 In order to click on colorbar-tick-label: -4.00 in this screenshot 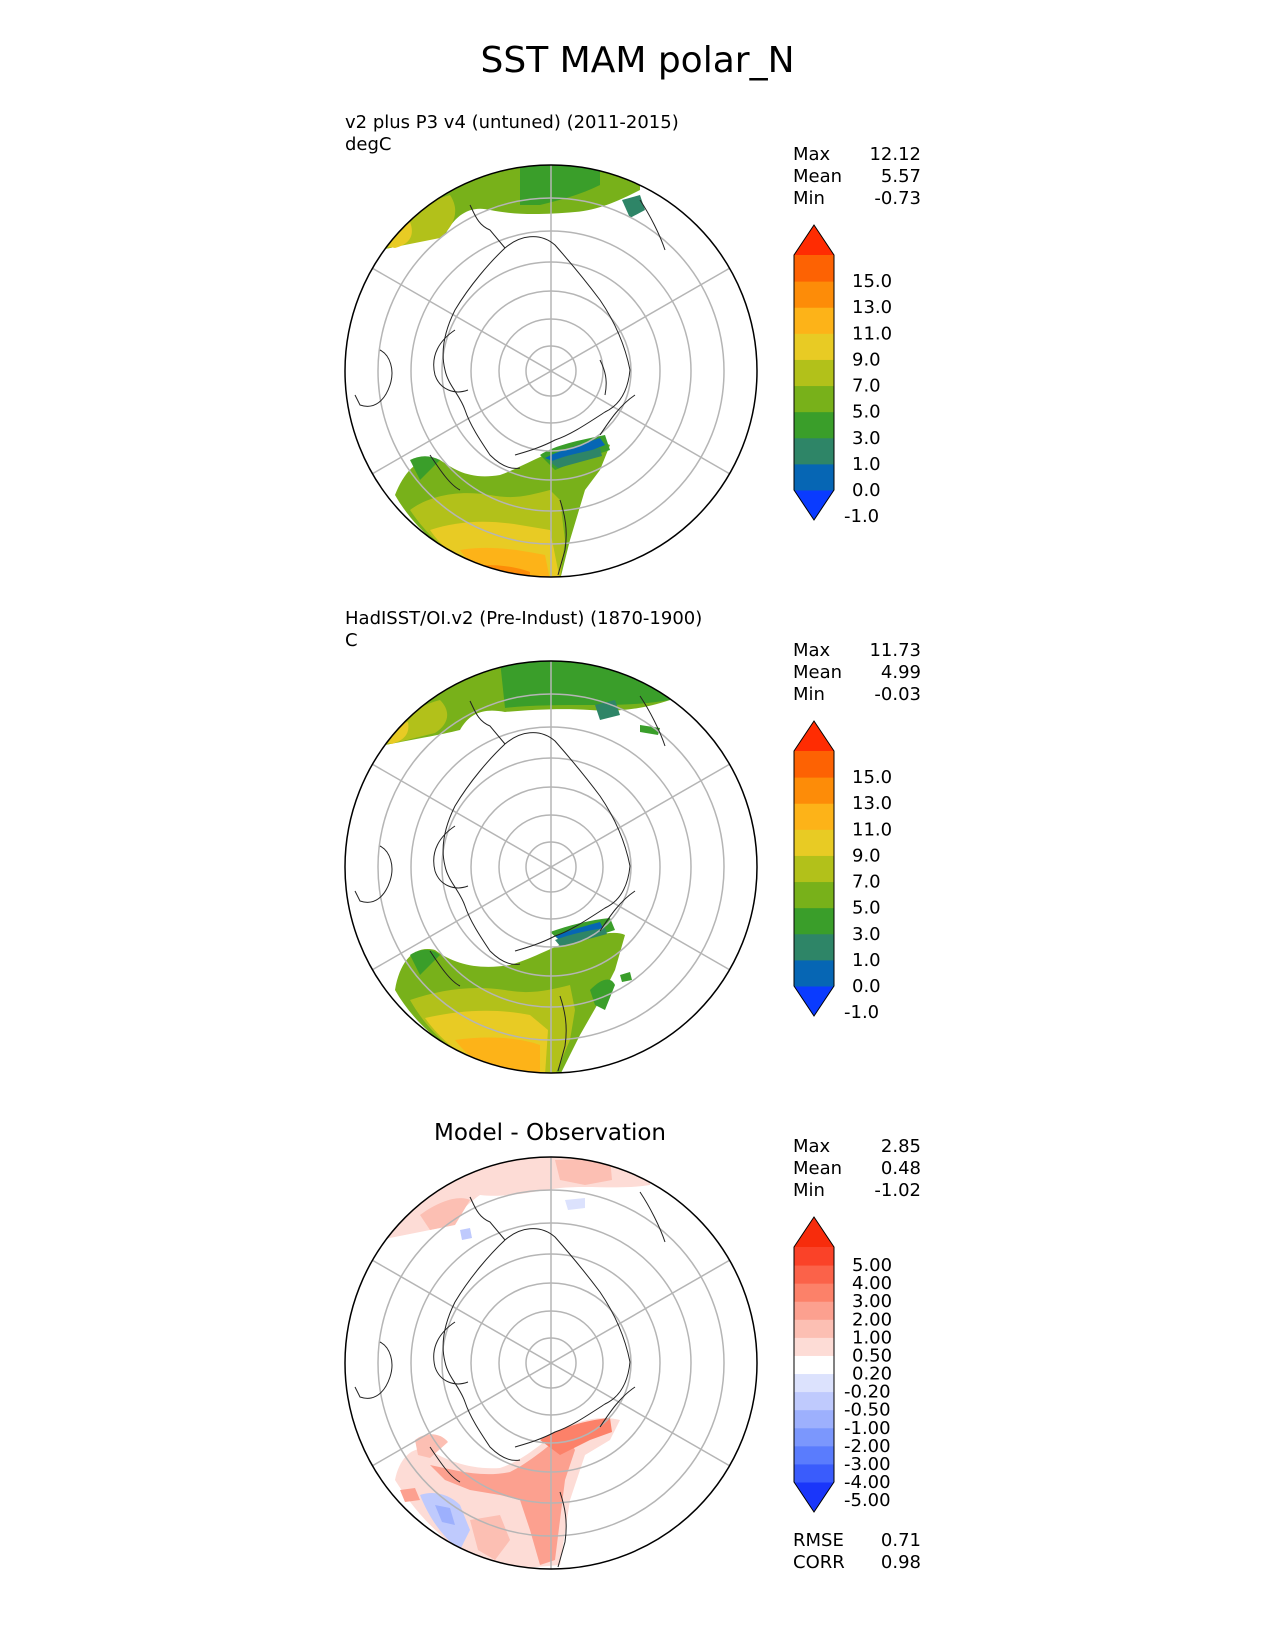, I will do `click(867, 1482)`.